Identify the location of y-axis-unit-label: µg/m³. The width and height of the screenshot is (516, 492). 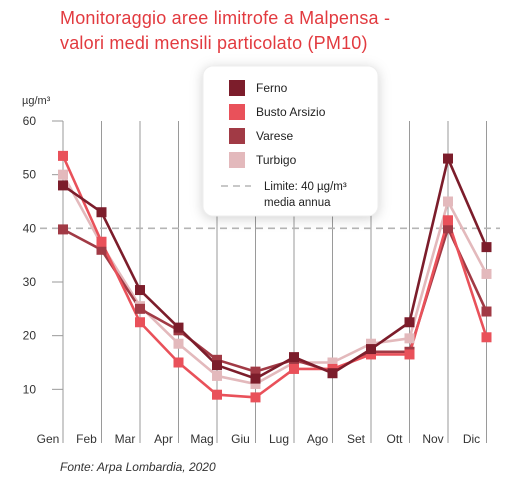
(36, 101).